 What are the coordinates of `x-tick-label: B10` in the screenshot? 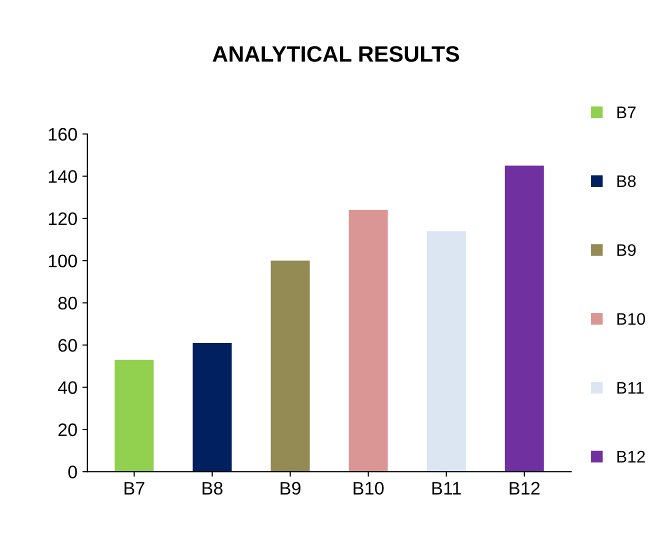 It's located at (369, 488).